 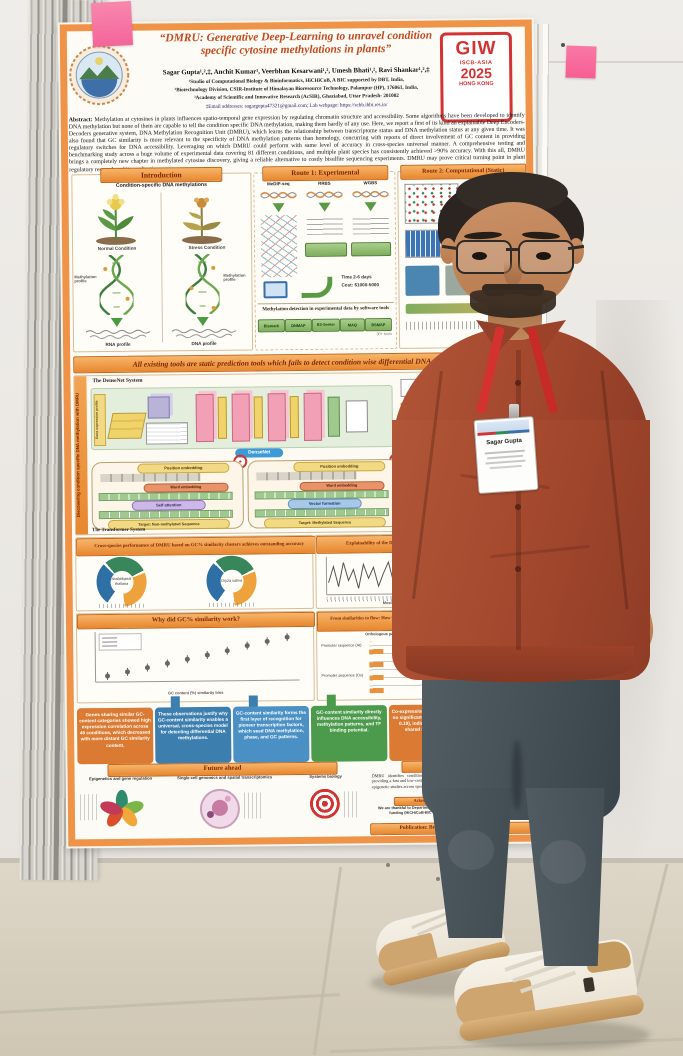 What do you see at coordinates (563, 45) in the screenshot?
I see `wall-pin` at bounding box center [563, 45].